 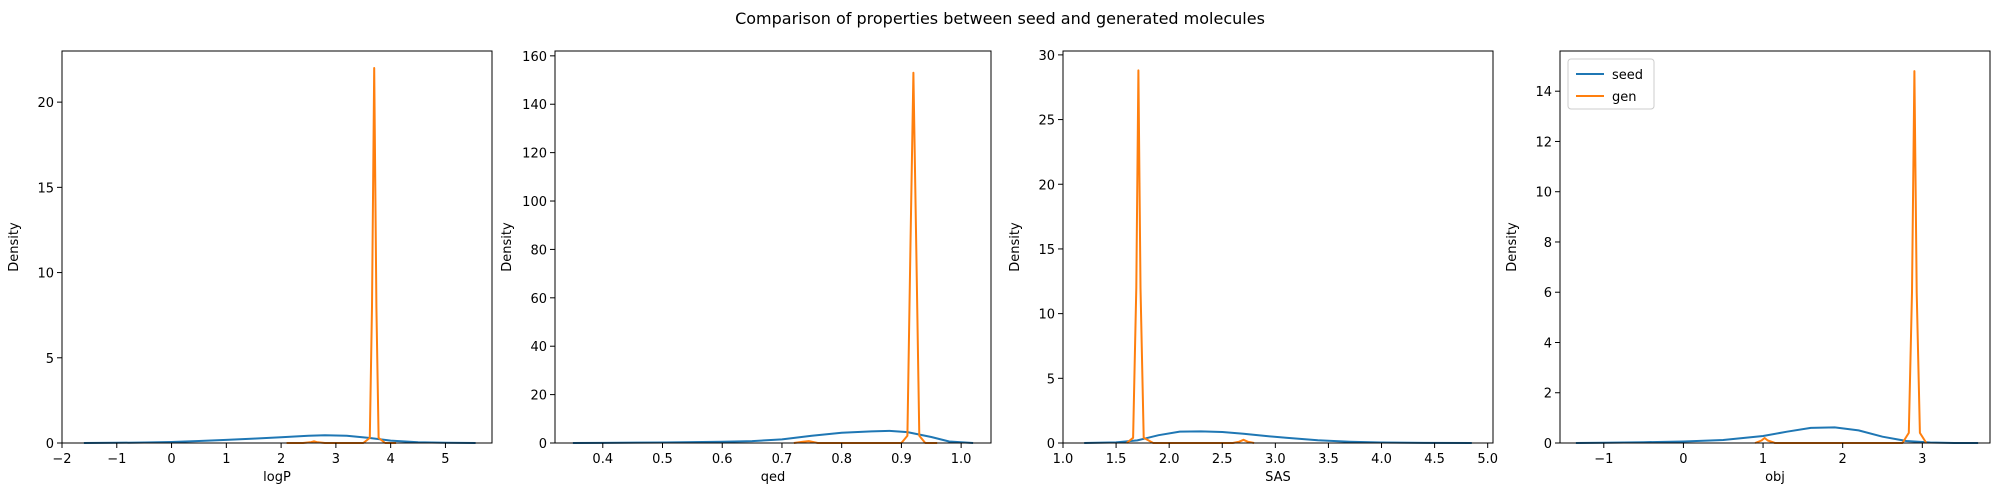 What do you see at coordinates (1627, 75) in the screenshot?
I see `legend-label-seed: seed` at bounding box center [1627, 75].